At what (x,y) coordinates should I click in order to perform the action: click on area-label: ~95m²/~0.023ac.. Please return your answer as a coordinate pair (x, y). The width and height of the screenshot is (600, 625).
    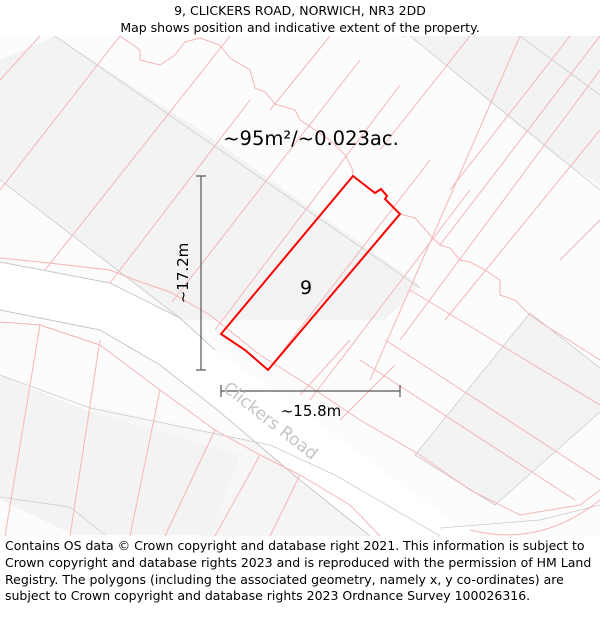
    Looking at the image, I should click on (311, 138).